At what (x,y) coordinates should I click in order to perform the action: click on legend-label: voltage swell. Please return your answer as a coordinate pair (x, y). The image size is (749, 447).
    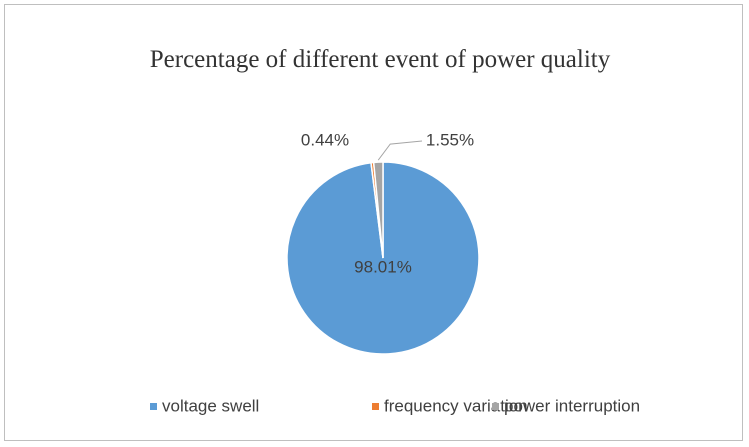
    Looking at the image, I should click on (210, 405).